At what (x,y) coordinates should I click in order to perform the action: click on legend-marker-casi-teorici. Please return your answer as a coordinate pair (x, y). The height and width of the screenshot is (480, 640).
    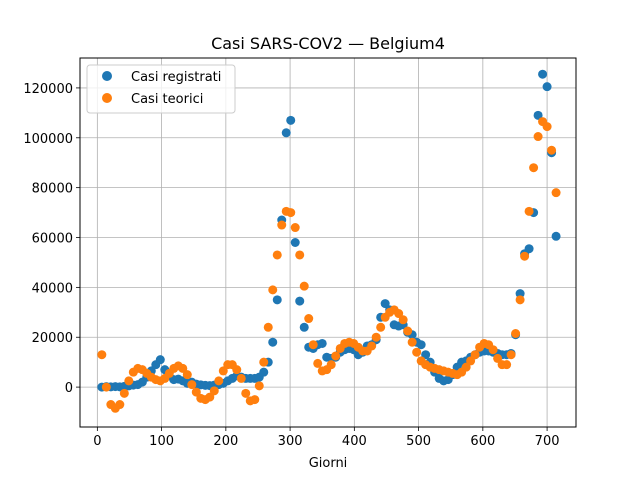
    Looking at the image, I should click on (107, 98).